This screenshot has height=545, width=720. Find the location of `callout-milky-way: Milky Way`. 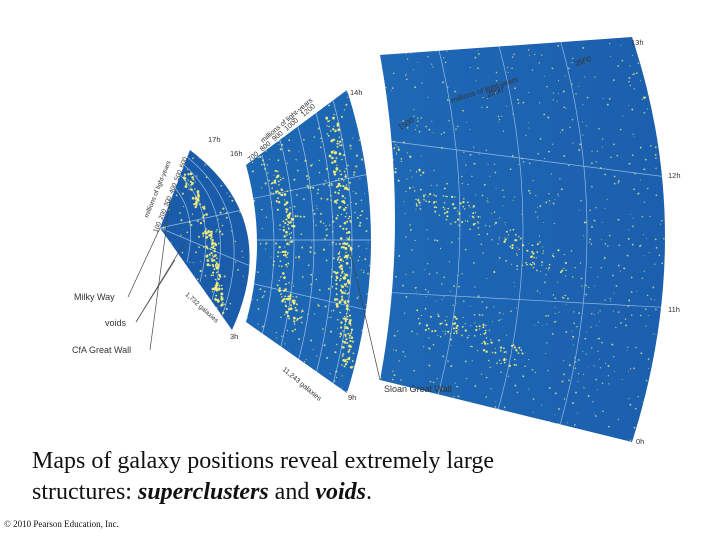

callout-milky-way: Milky Way is located at coordinates (94, 297).